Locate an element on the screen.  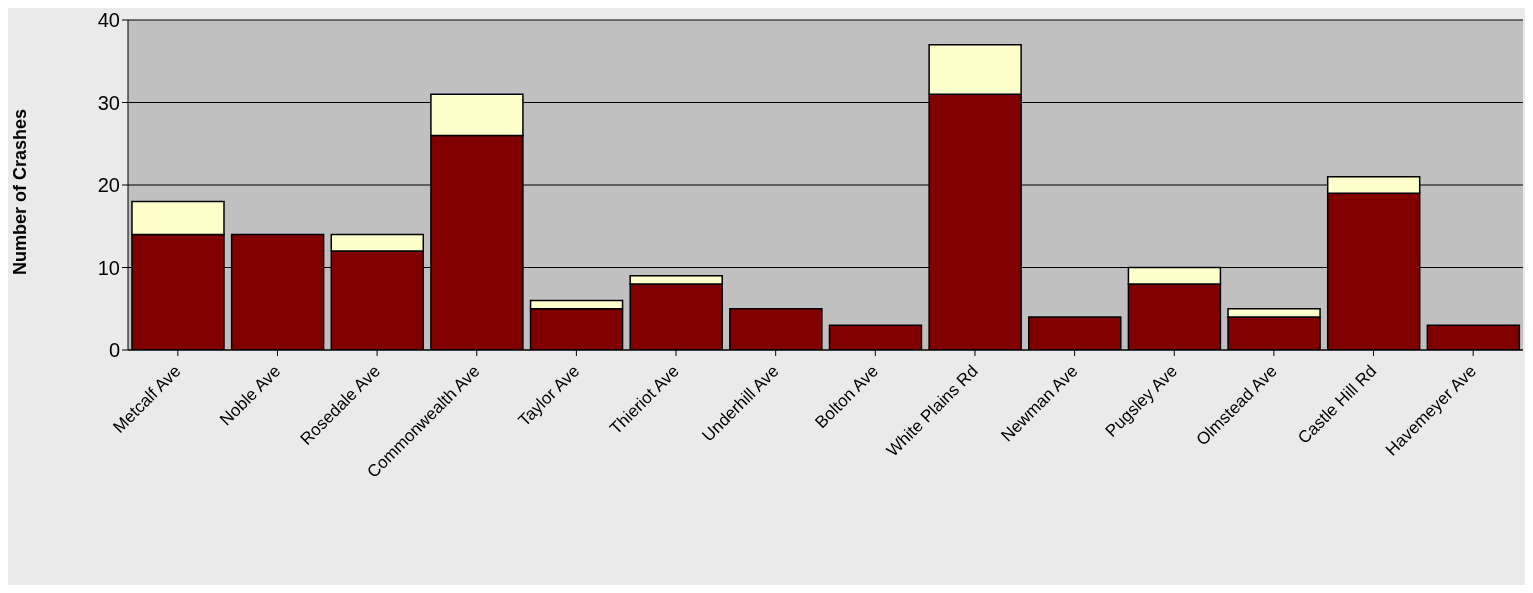
y-axis-title: Number of Crashes is located at coordinates (20, 191).